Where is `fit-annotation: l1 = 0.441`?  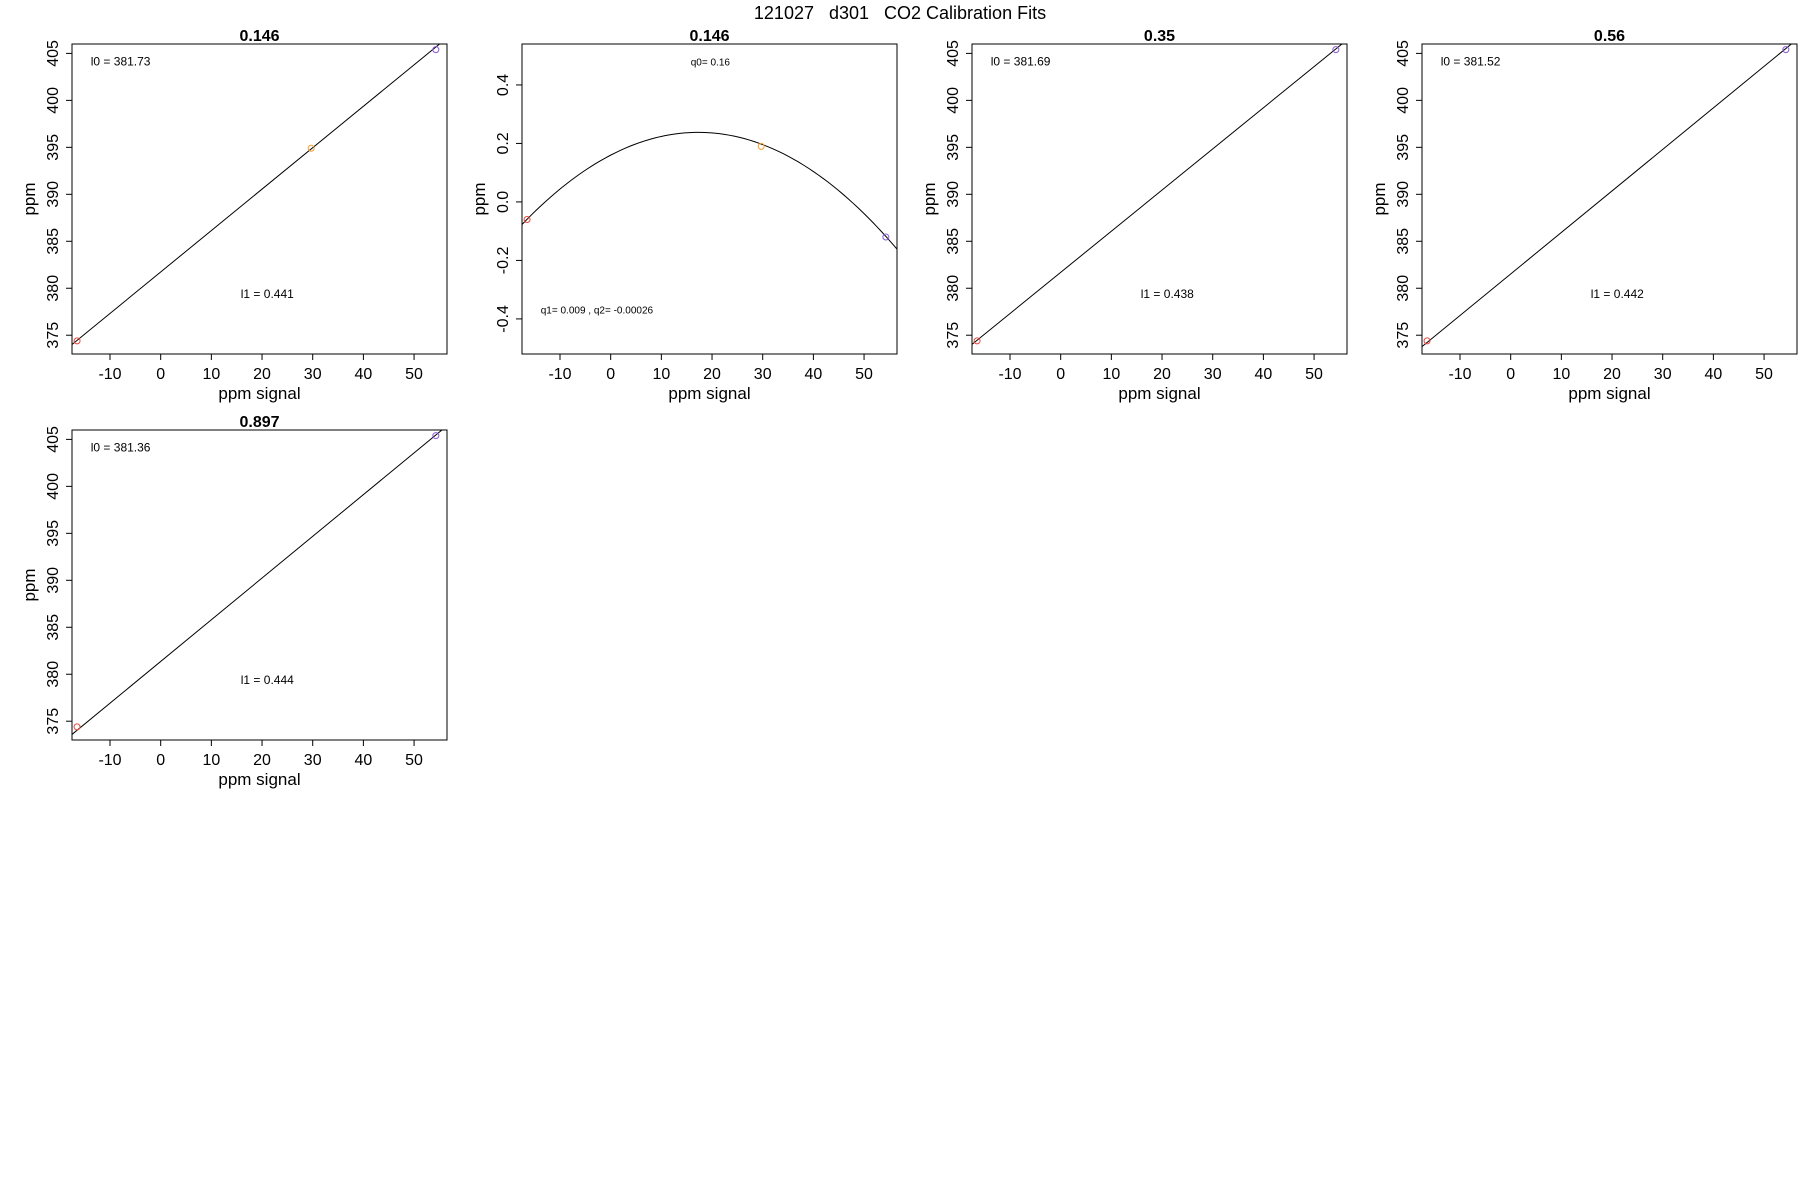
fit-annotation: l1 = 0.441 is located at coordinates (267, 294).